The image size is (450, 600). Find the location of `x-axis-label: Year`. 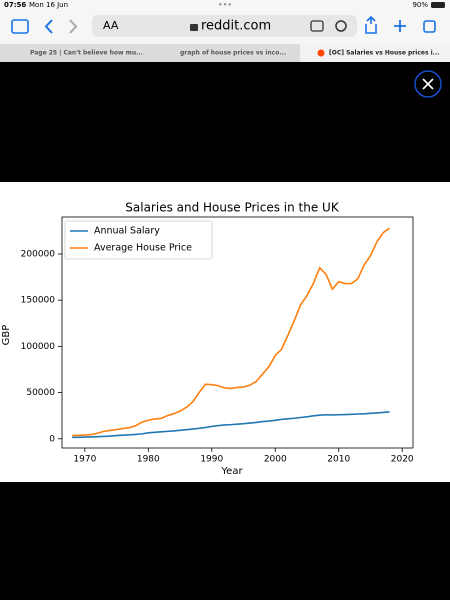

x-axis-label: Year is located at coordinates (231, 471).